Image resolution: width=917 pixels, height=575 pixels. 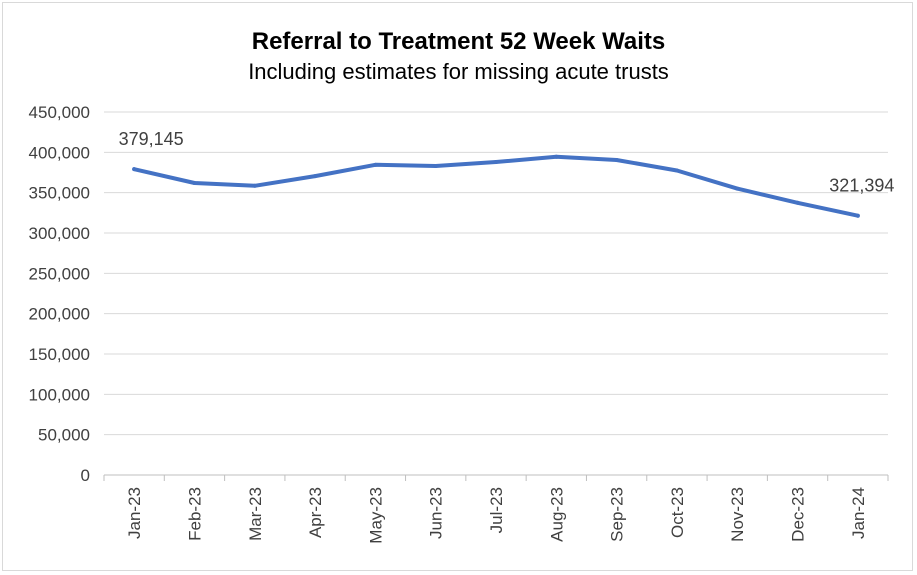 I want to click on y-tick-label: 100,000, so click(x=59, y=394).